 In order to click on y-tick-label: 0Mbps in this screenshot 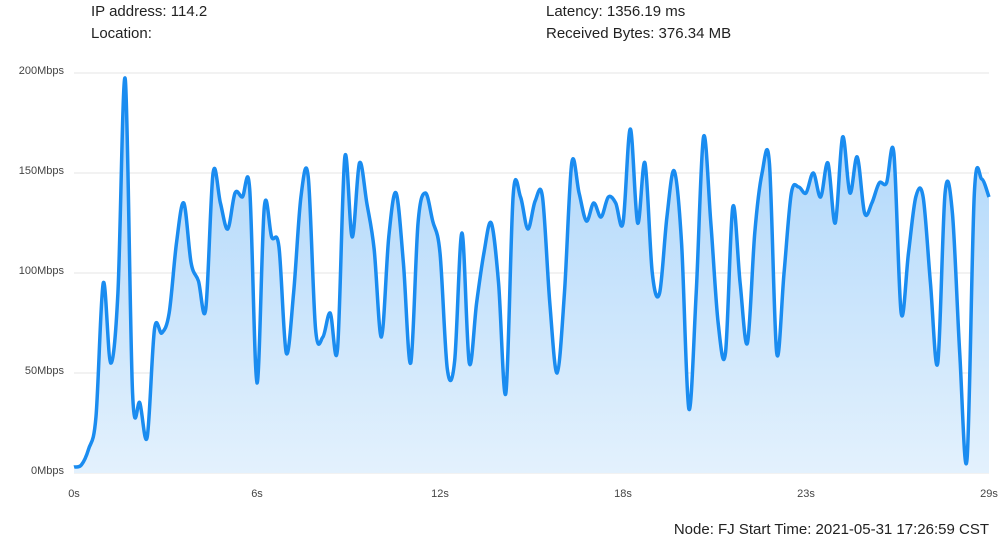, I will do `click(48, 471)`.